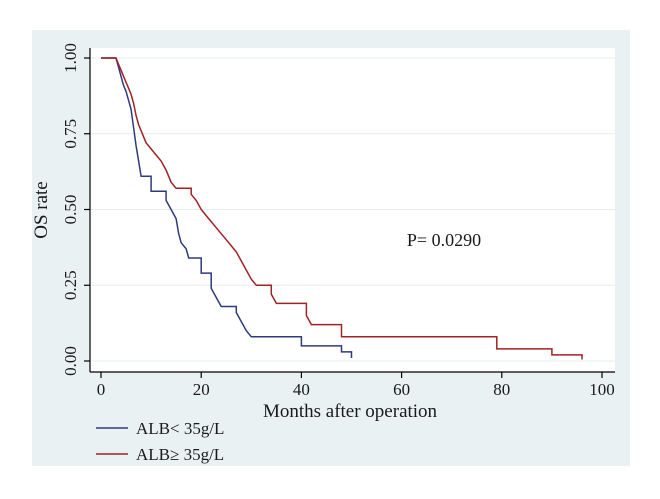  I want to click on x-axis-title: Months after operation, so click(350, 411).